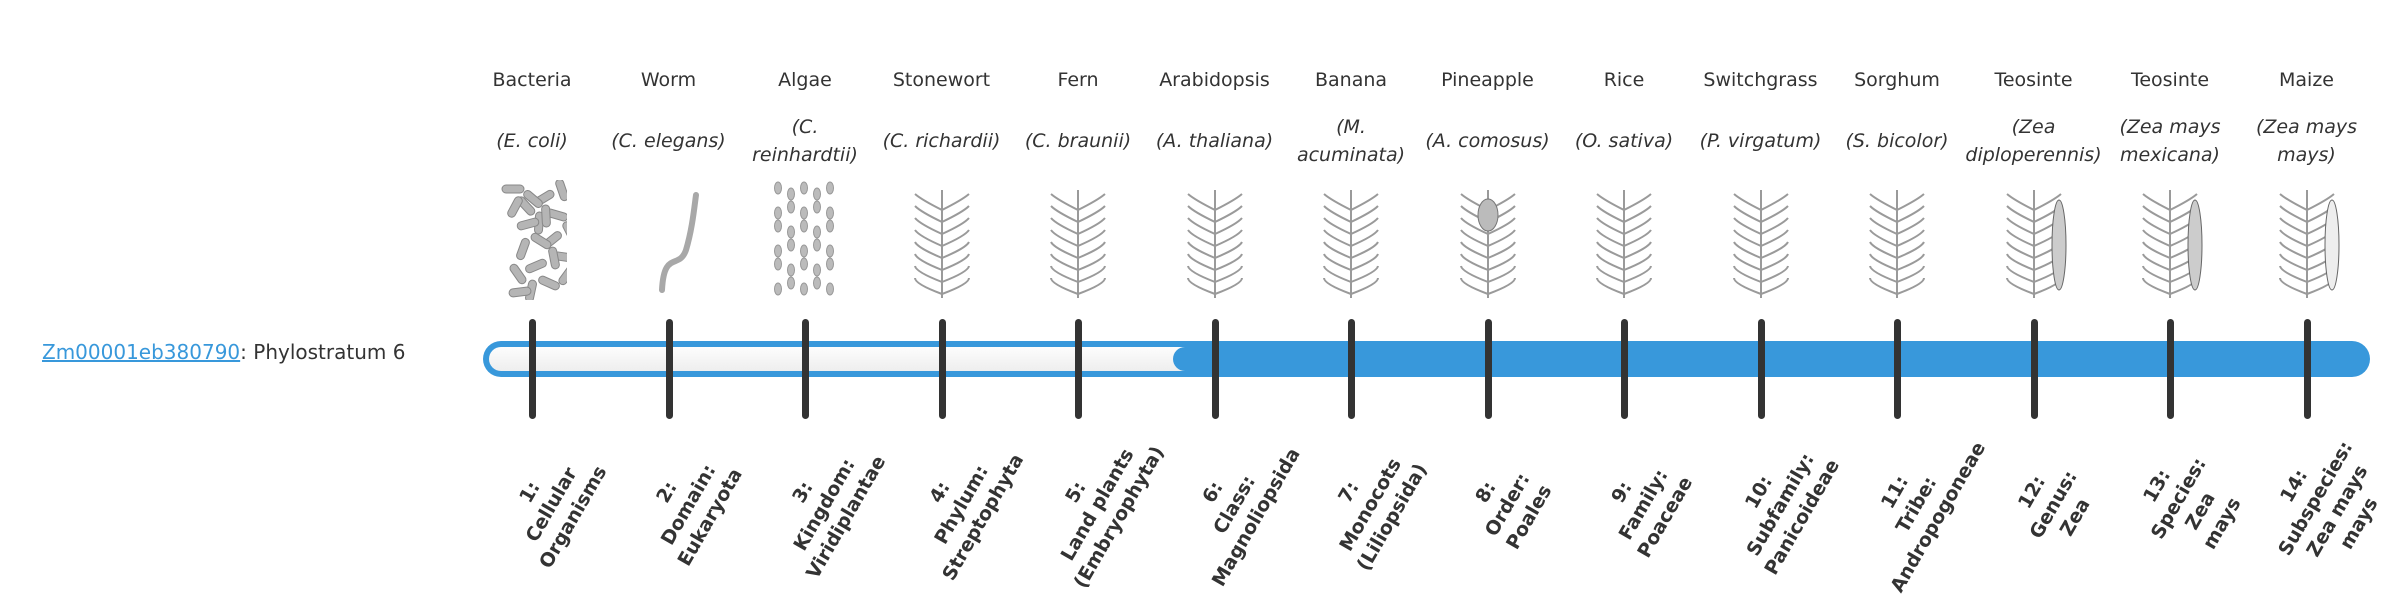 Image resolution: width=2400 pixels, height=604 pixels. I want to click on stratum-label: 9: Family: Poaceae, so click(1644, 505).